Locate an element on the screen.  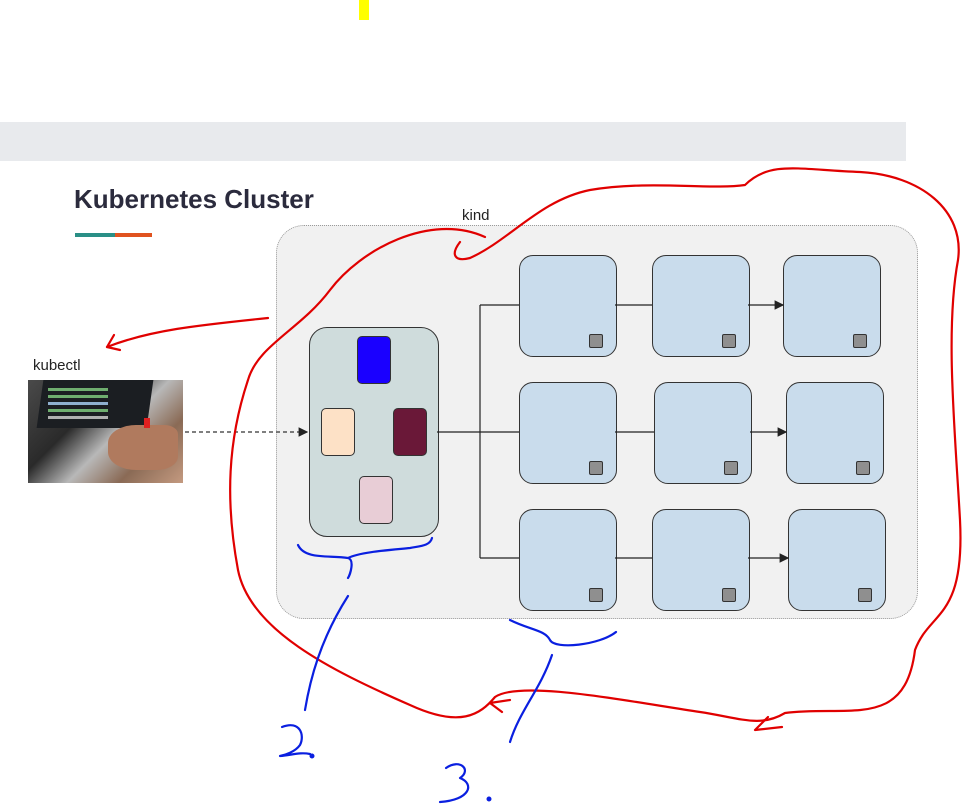
highlight-marker is located at coordinates (364, 10).